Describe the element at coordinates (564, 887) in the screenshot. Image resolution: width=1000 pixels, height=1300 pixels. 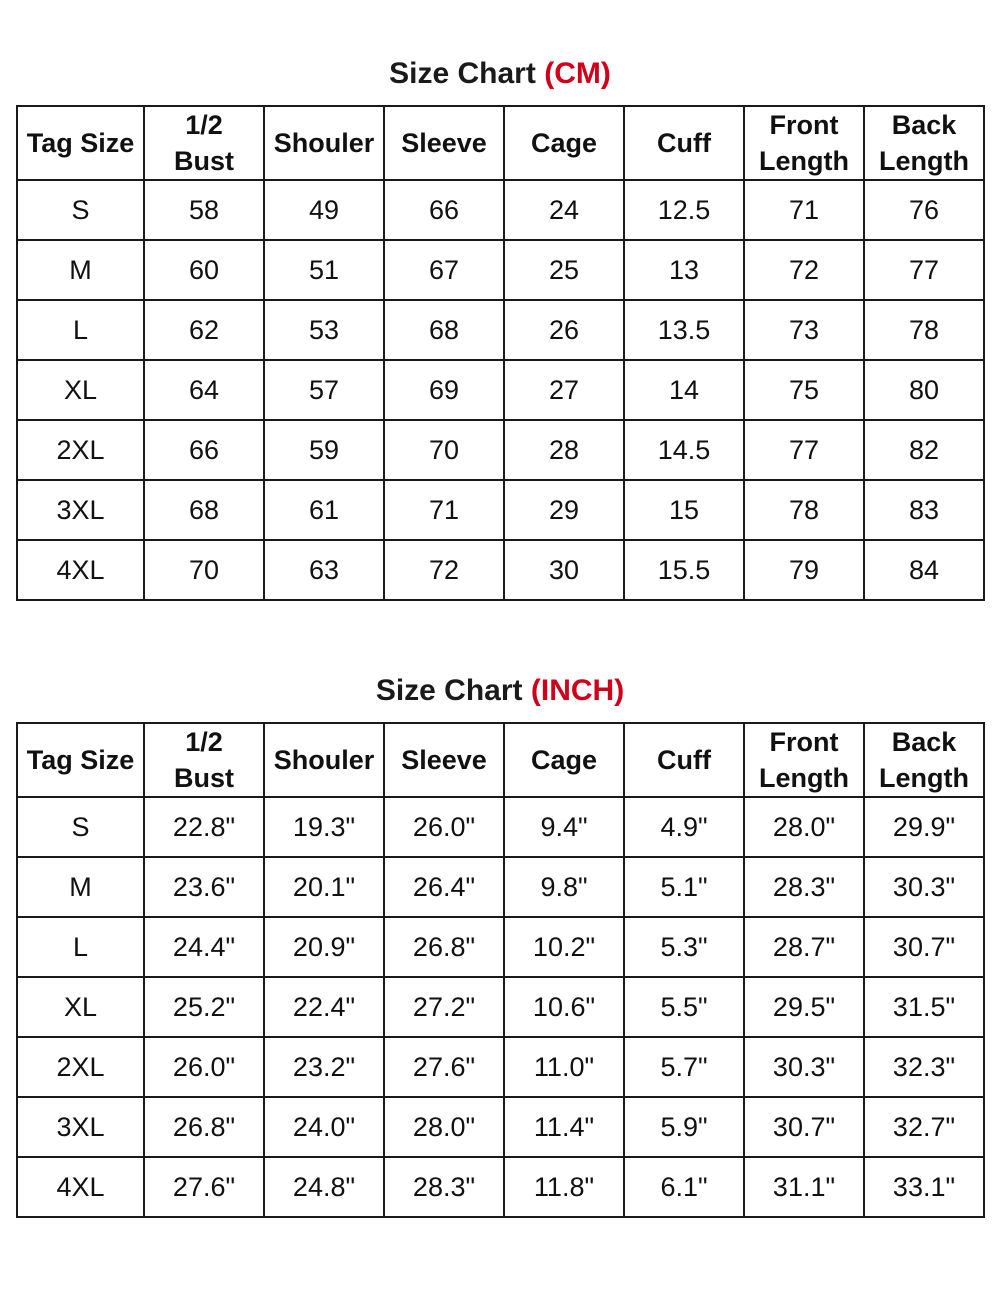
I see `measurement-cell: 9.8"` at that location.